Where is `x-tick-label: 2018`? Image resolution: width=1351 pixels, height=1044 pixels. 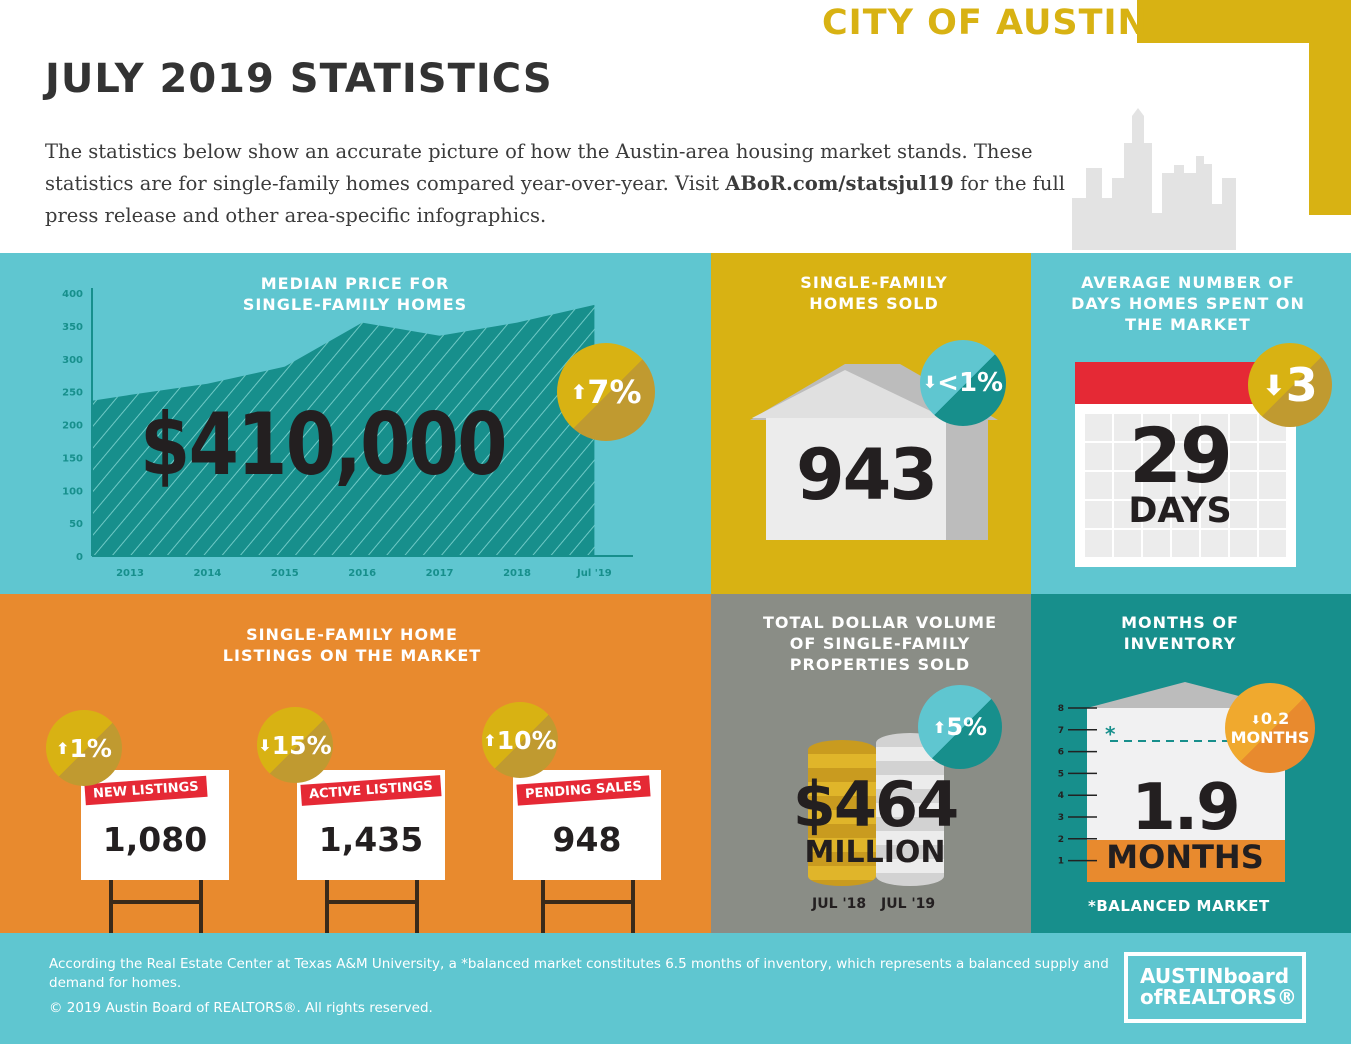 x-tick-label: 2018 is located at coordinates (517, 573).